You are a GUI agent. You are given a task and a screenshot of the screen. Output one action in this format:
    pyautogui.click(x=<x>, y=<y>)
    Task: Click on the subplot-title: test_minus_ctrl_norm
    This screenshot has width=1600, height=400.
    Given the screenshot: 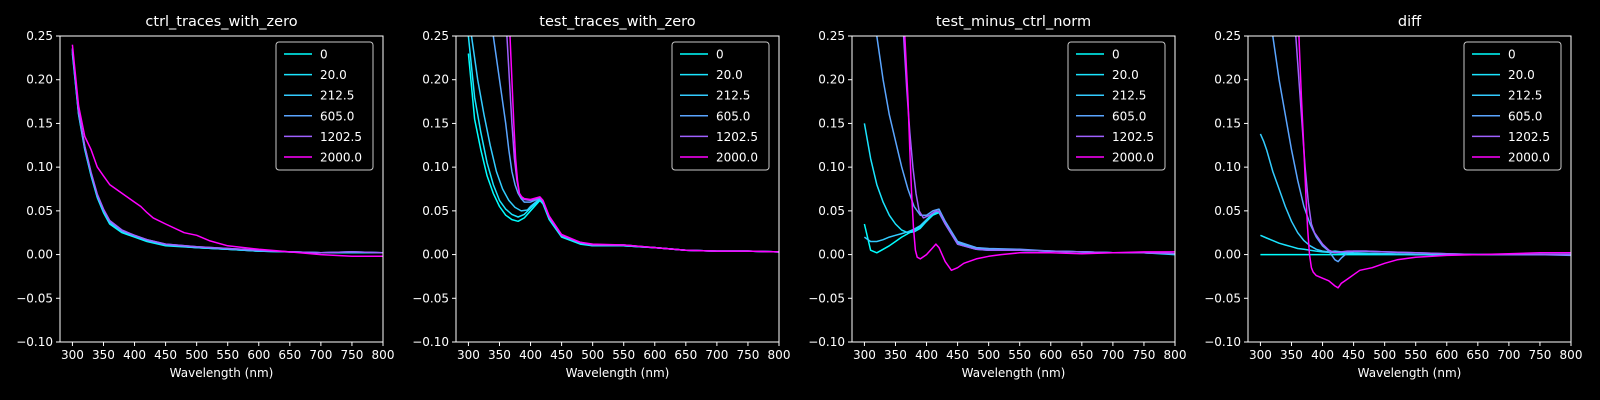 What is the action you would take?
    pyautogui.click(x=1013, y=22)
    